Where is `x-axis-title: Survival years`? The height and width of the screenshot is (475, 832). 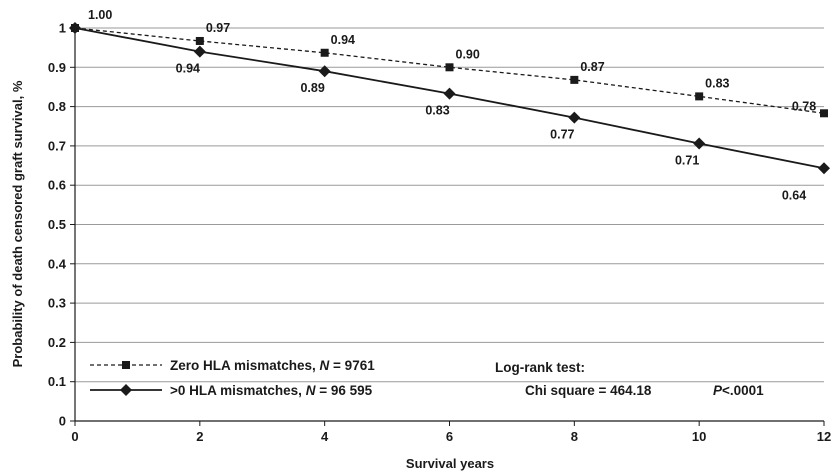 x-axis-title: Survival years is located at coordinates (450, 463).